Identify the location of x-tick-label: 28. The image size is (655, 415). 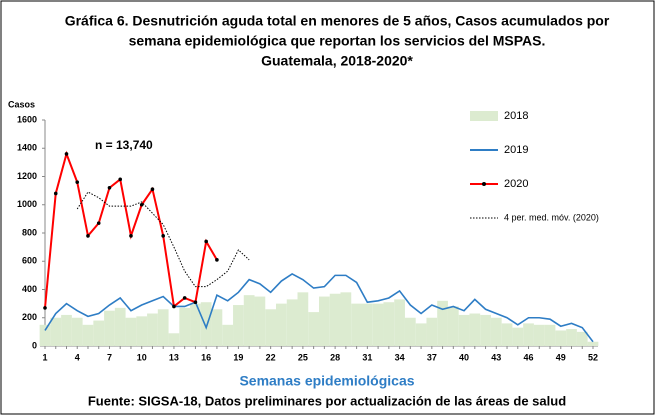
(335, 357).